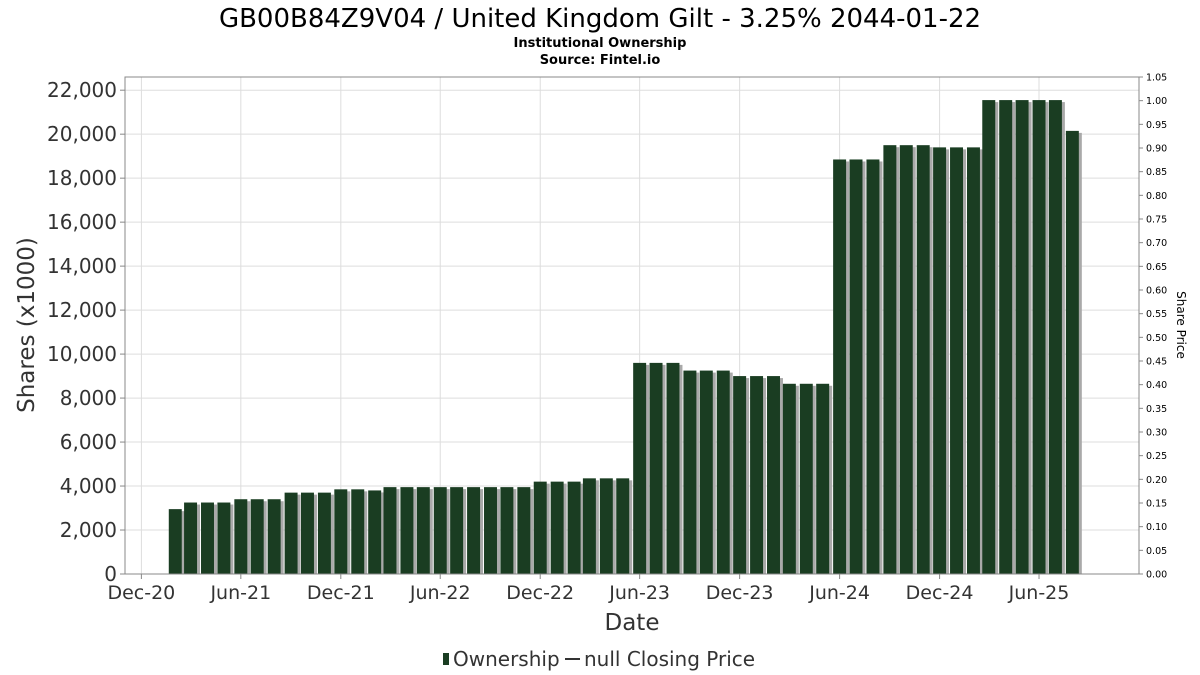 This screenshot has width=1200, height=675. What do you see at coordinates (141, 593) in the screenshot?
I see `x-tick-label: Dec-20` at bounding box center [141, 593].